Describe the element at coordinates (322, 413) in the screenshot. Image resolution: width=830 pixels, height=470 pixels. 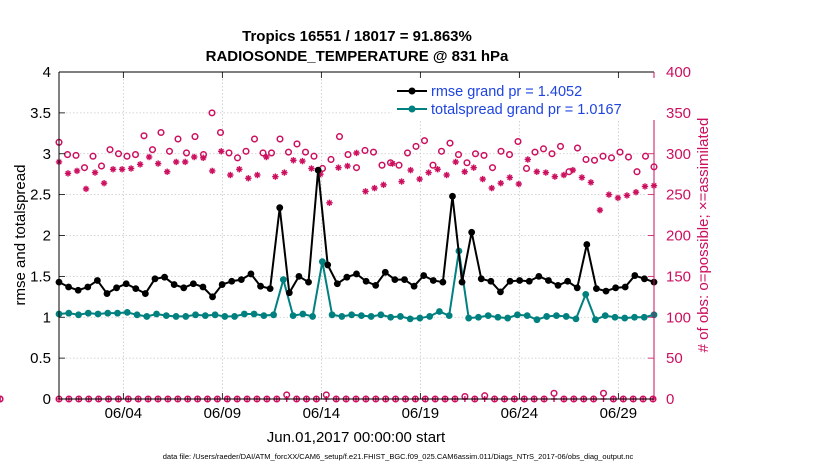
I see `x-tick-label: 06/14` at that location.